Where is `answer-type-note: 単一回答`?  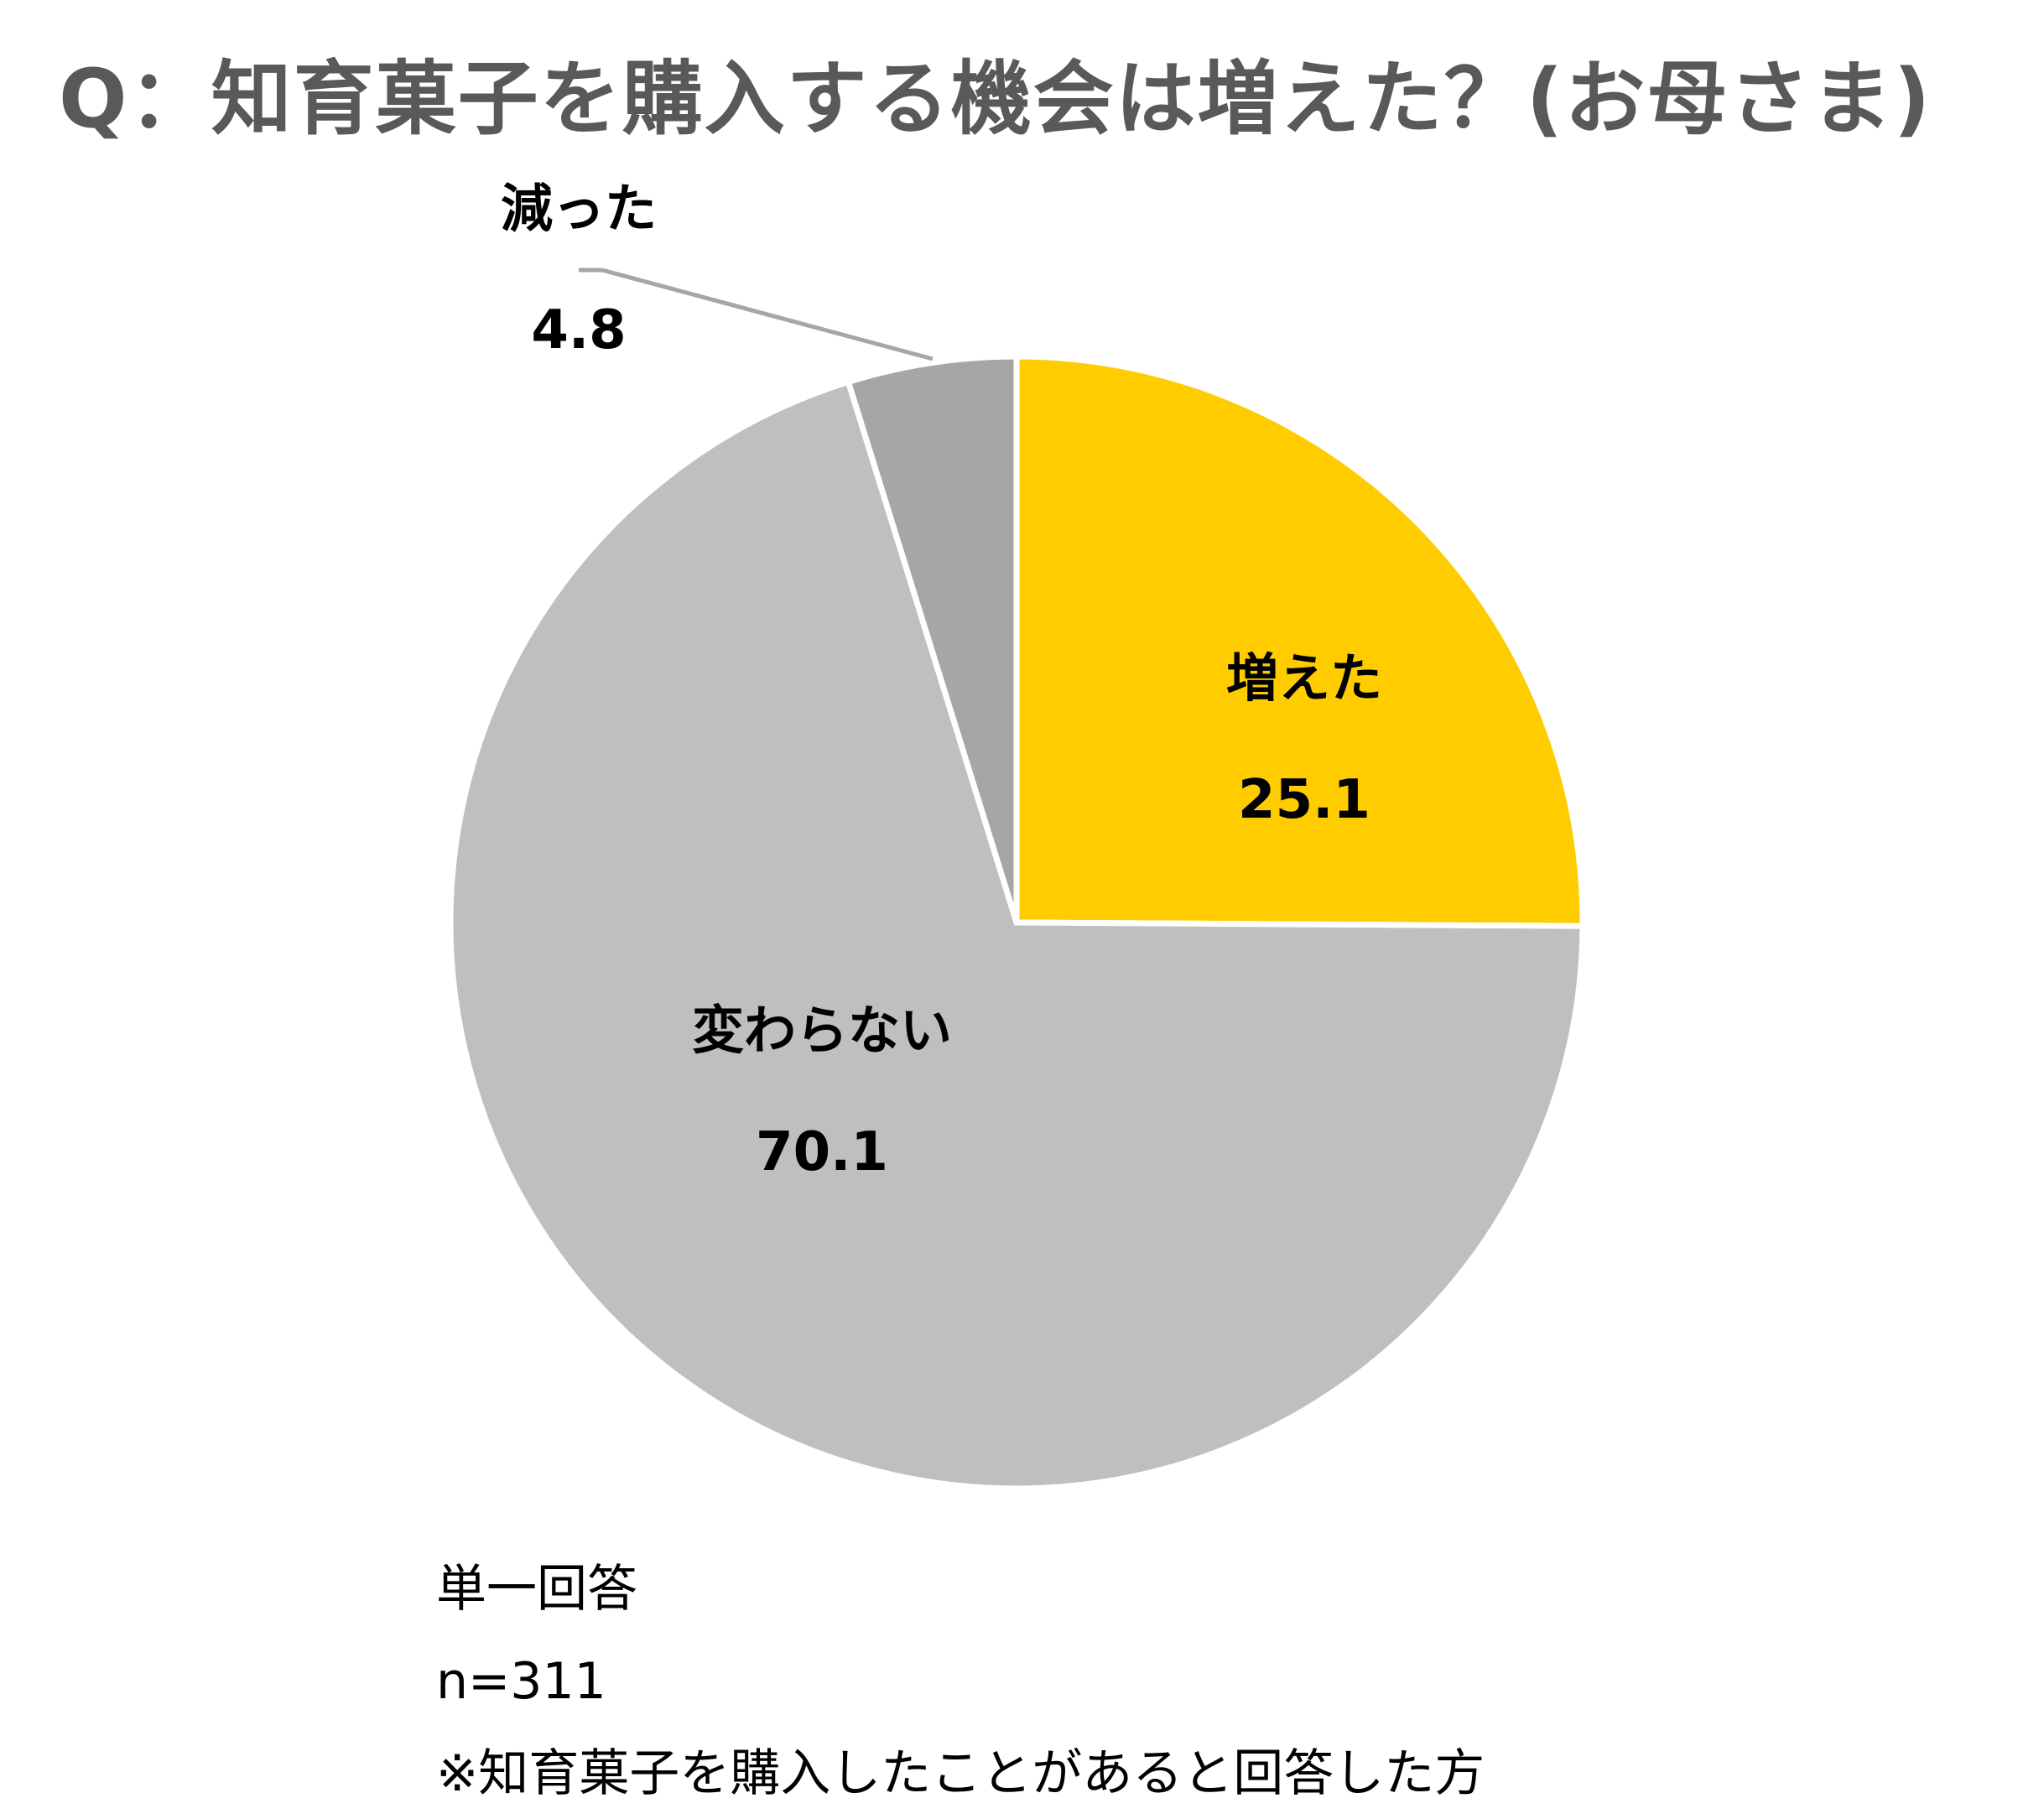 answer-type-note: 単一回答 is located at coordinates (536, 1589).